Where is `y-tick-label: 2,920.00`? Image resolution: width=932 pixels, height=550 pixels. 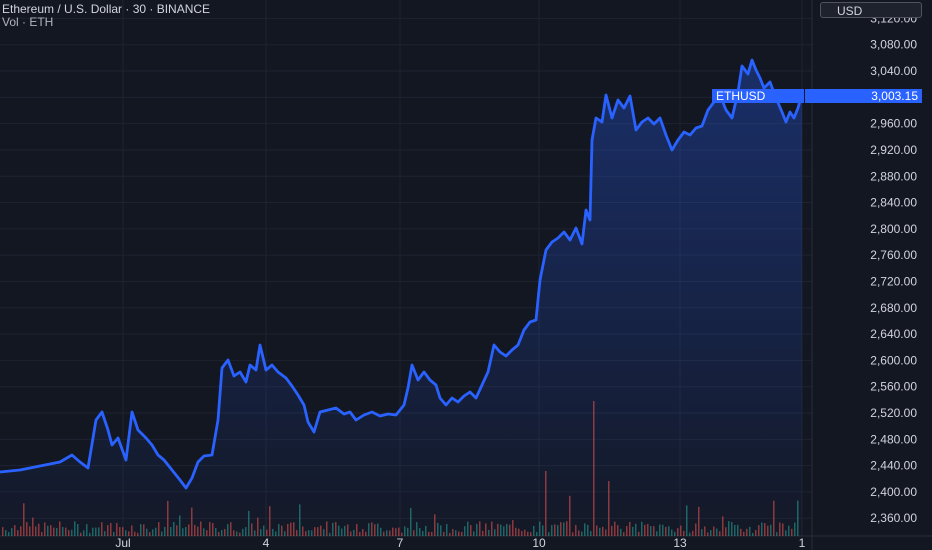
y-tick-label: 2,920.00 is located at coordinates (893, 150).